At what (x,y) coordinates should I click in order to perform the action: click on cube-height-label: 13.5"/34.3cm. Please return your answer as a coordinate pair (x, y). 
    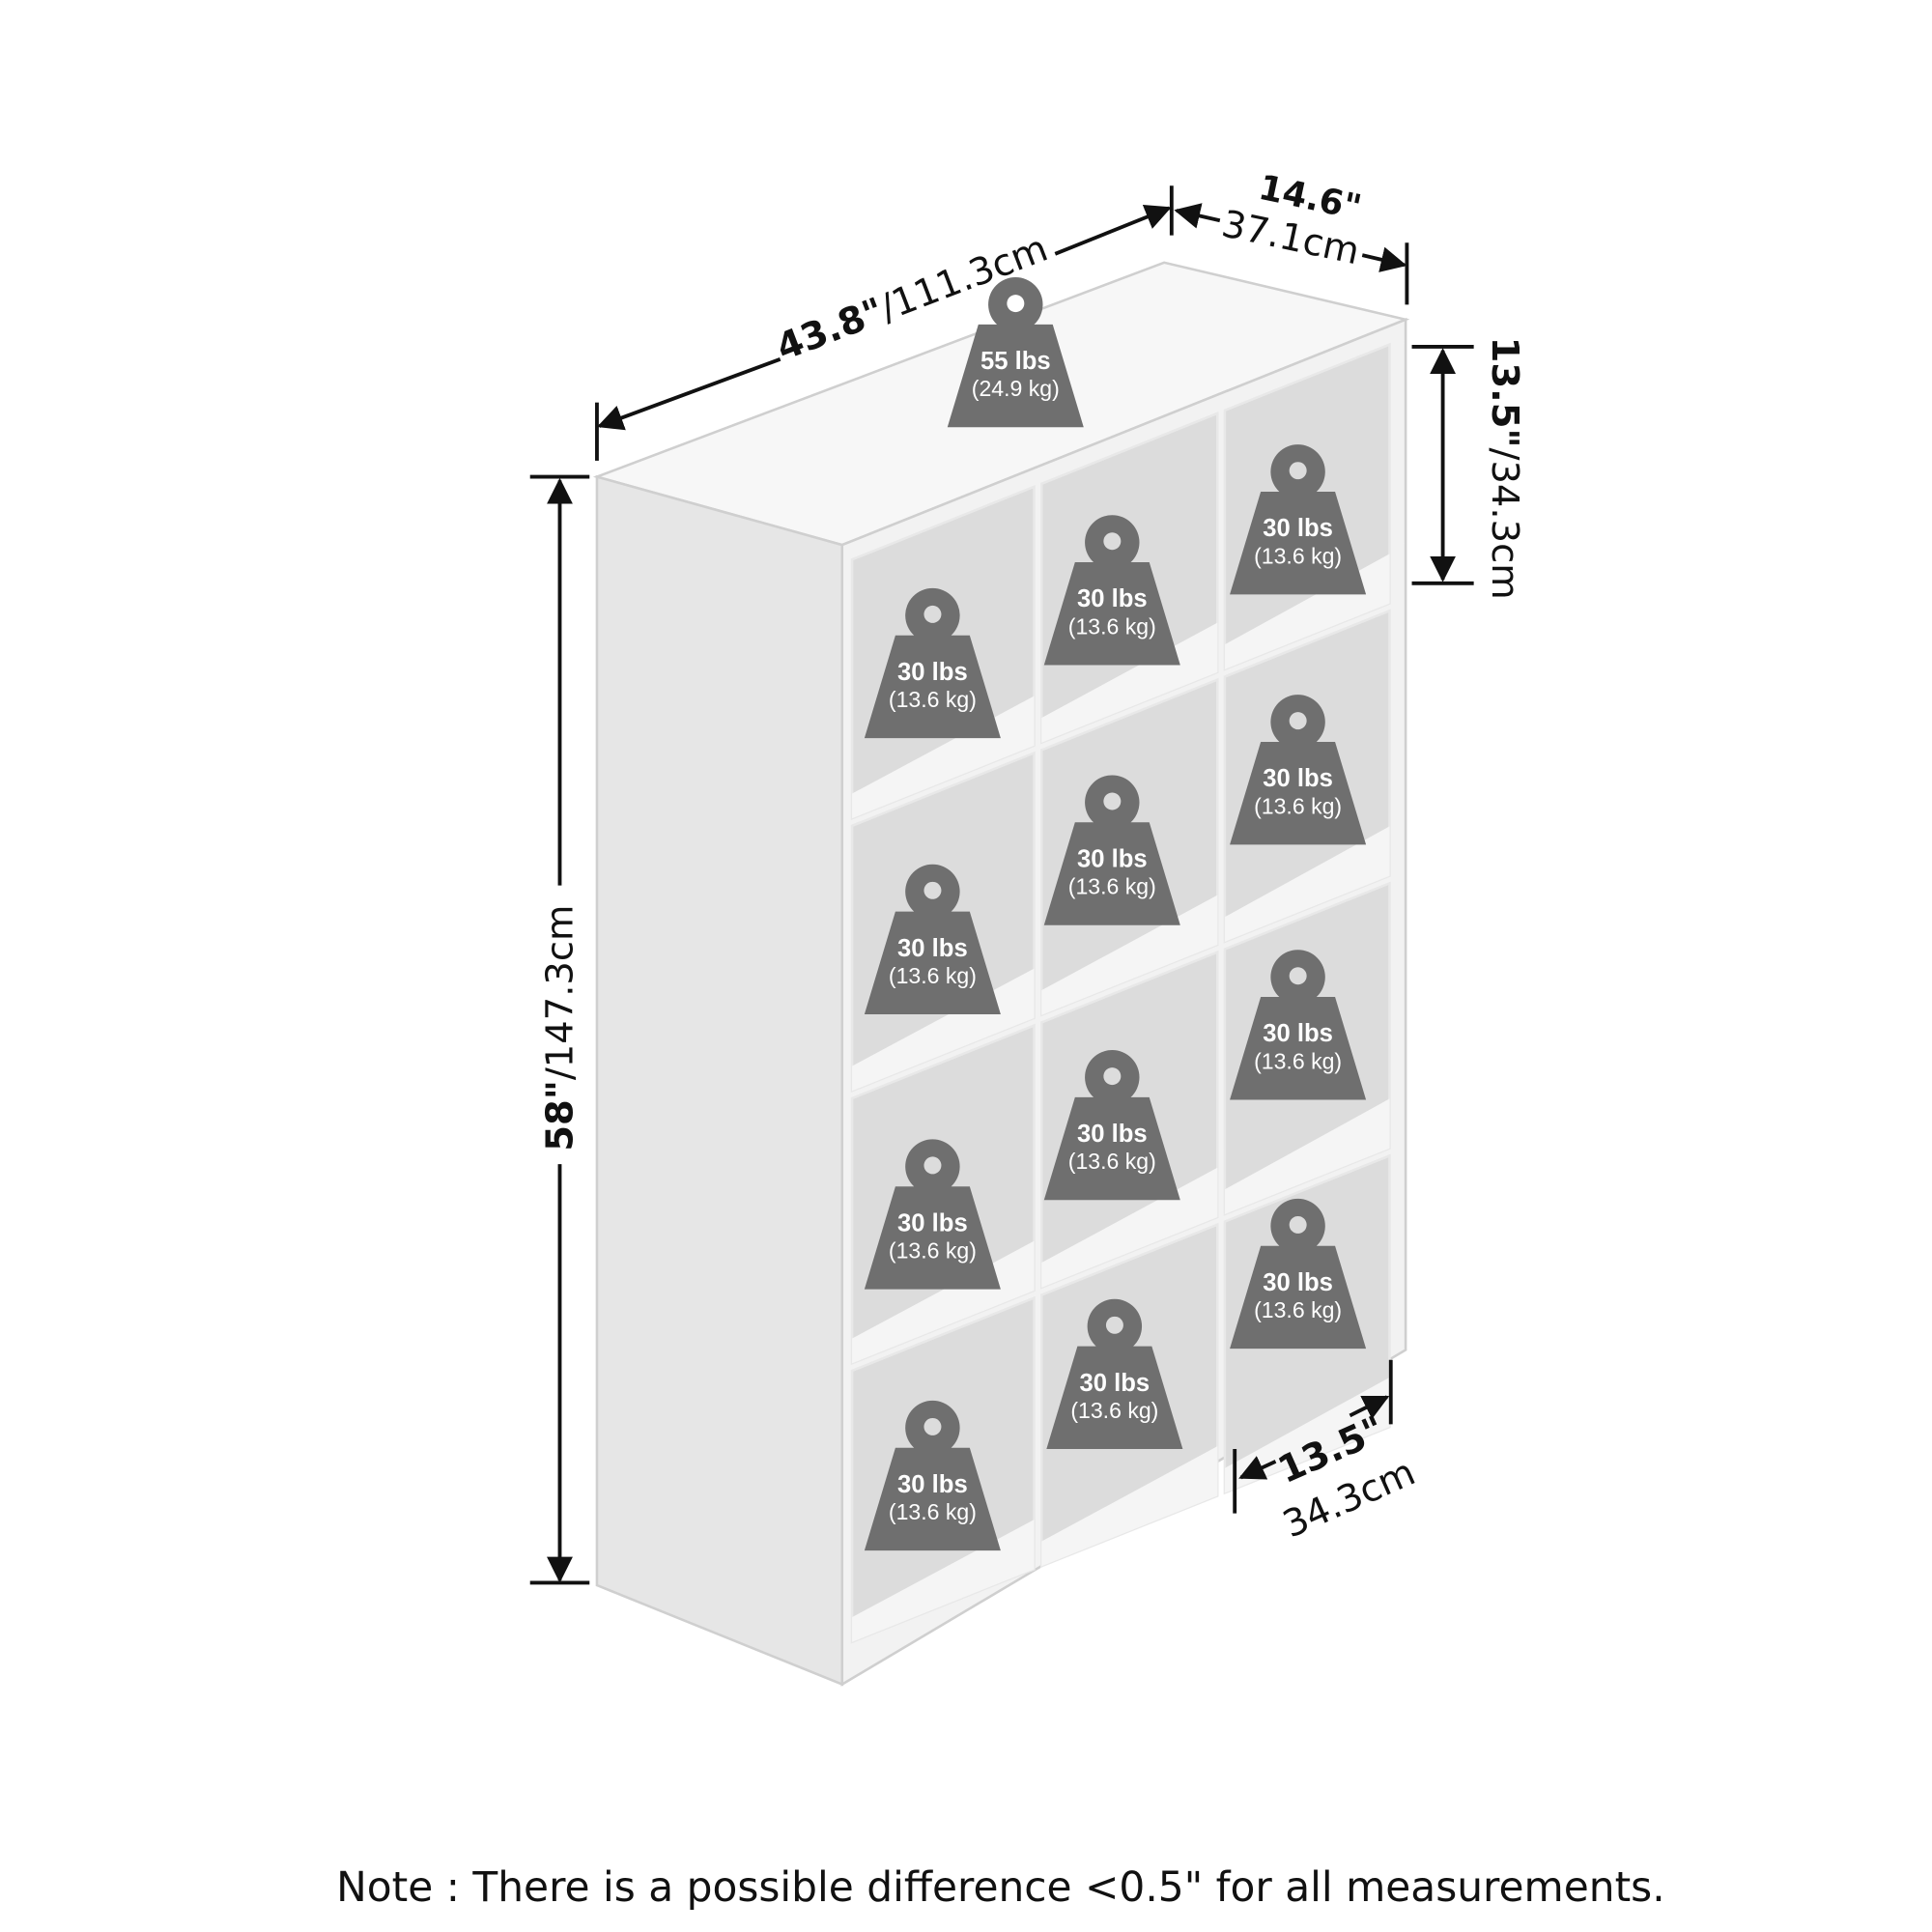
    Looking at the image, I should click on (1504, 468).